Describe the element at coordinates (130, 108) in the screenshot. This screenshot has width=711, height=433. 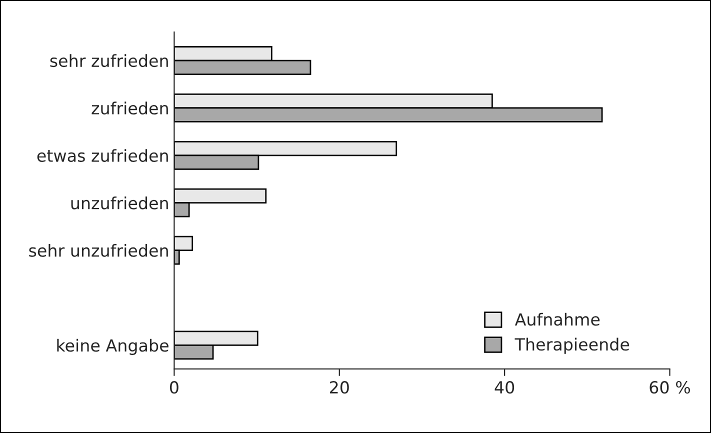
I see `y-tick-label: zufrieden` at that location.